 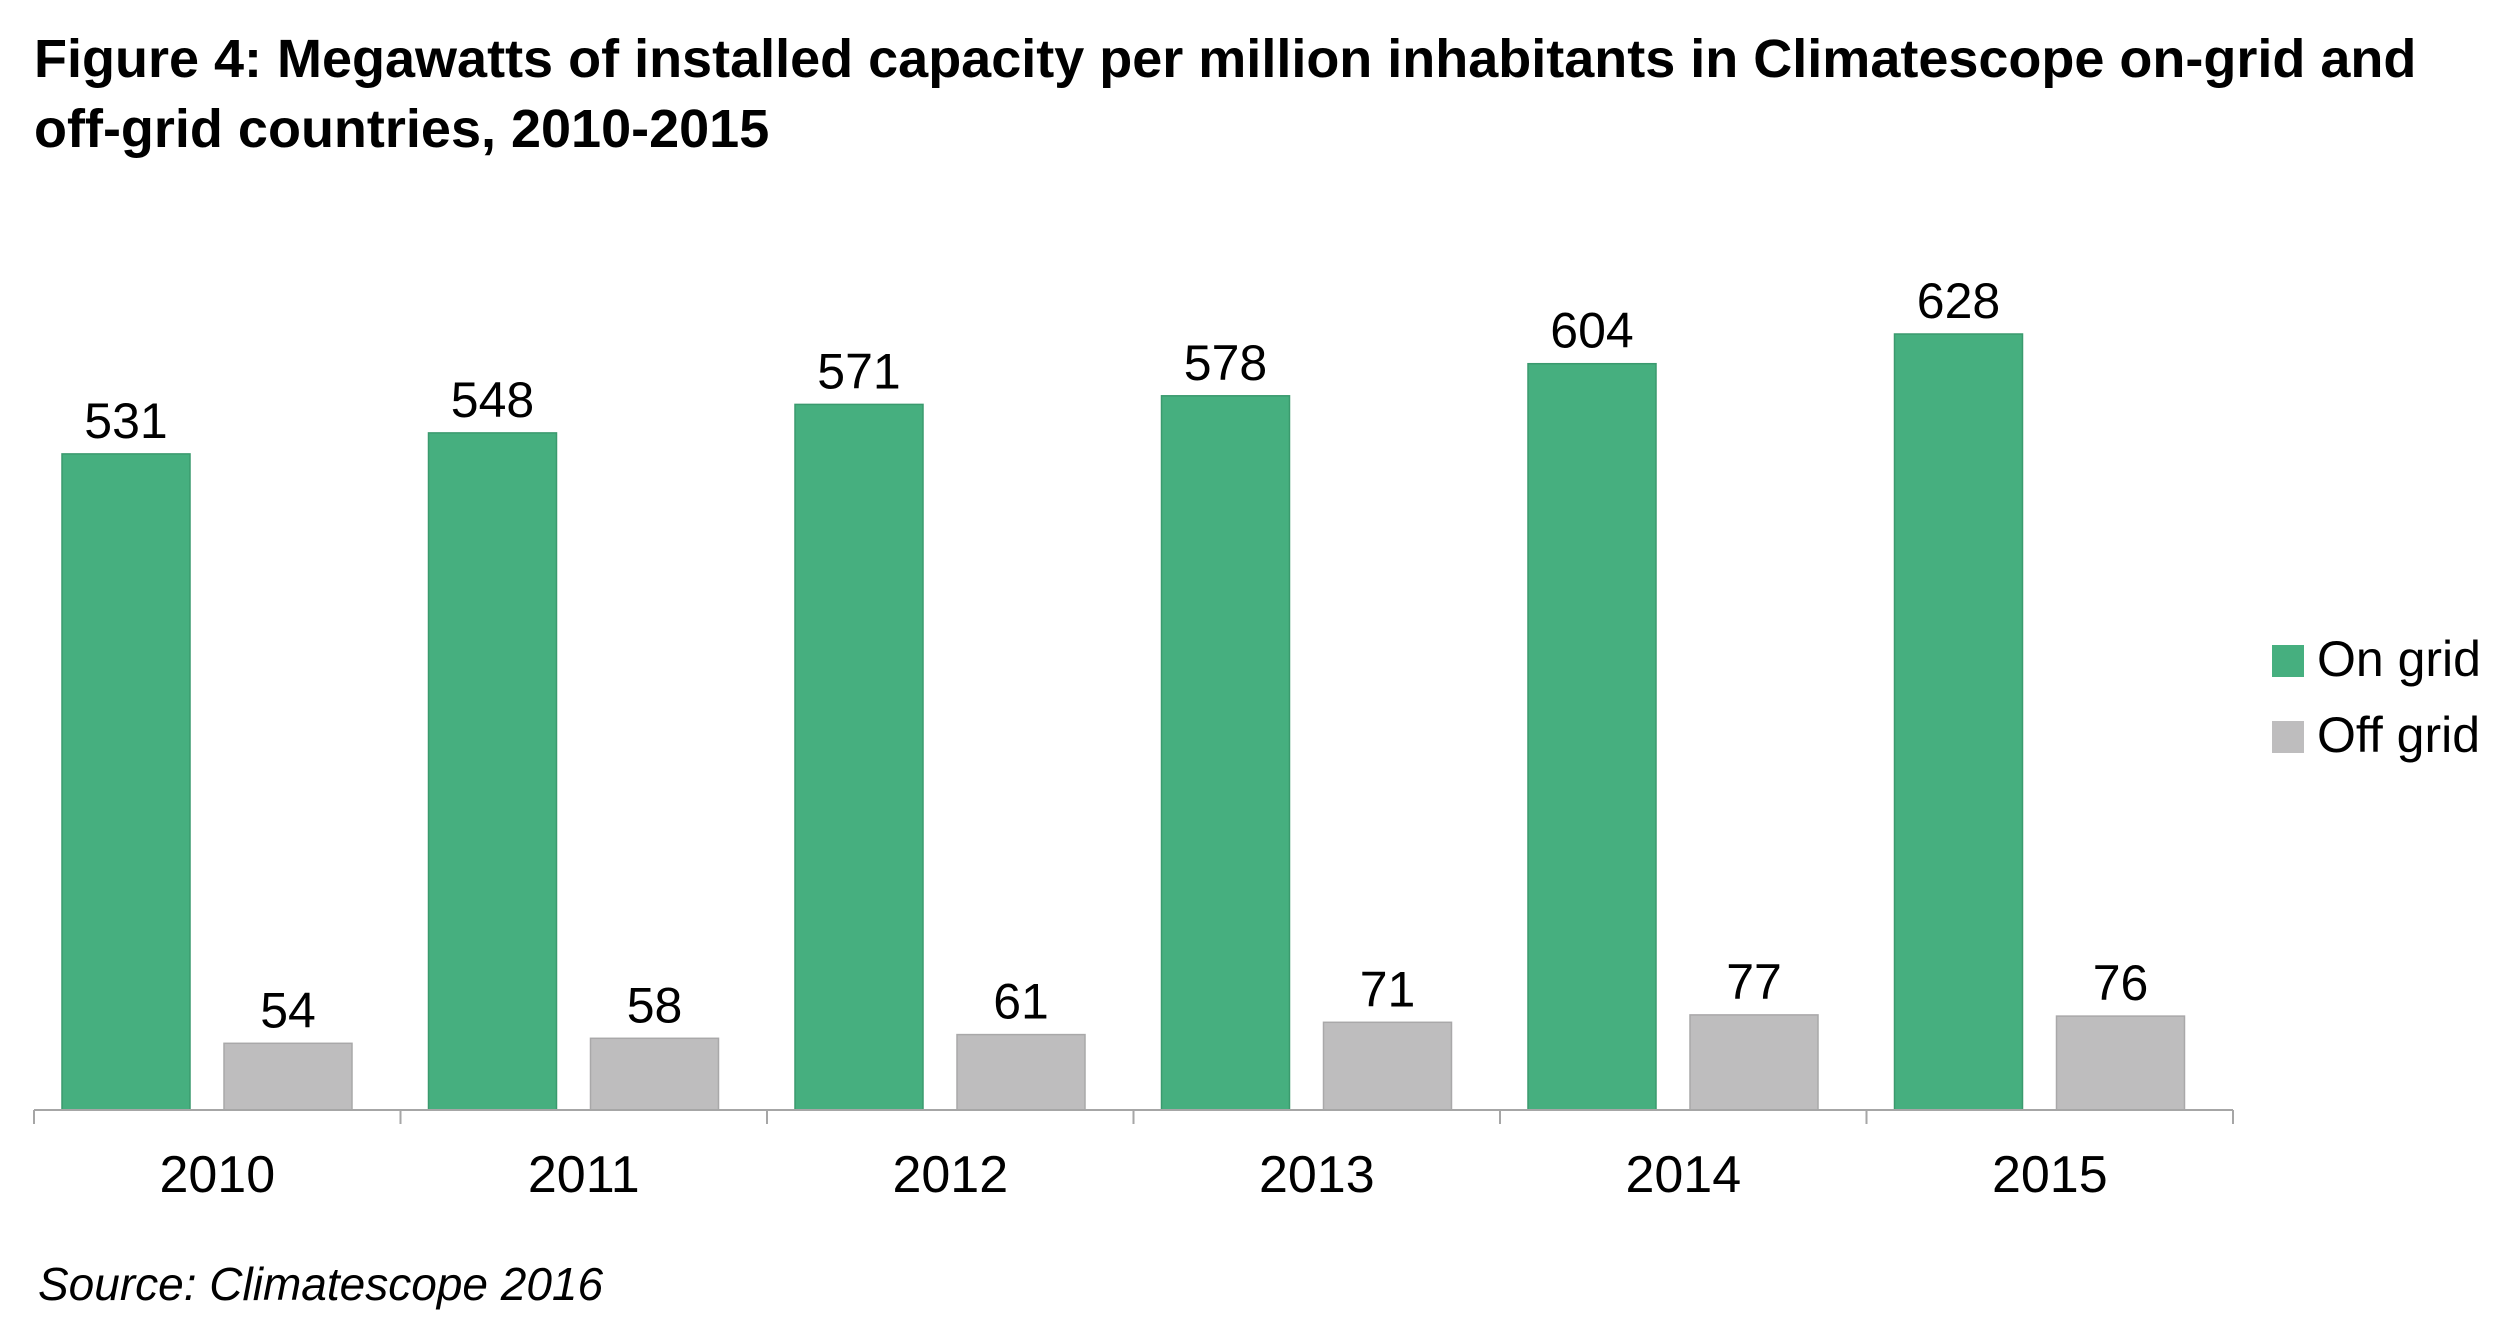 What do you see at coordinates (1592, 736) in the screenshot?
I see `bar-on-grid-2014` at bounding box center [1592, 736].